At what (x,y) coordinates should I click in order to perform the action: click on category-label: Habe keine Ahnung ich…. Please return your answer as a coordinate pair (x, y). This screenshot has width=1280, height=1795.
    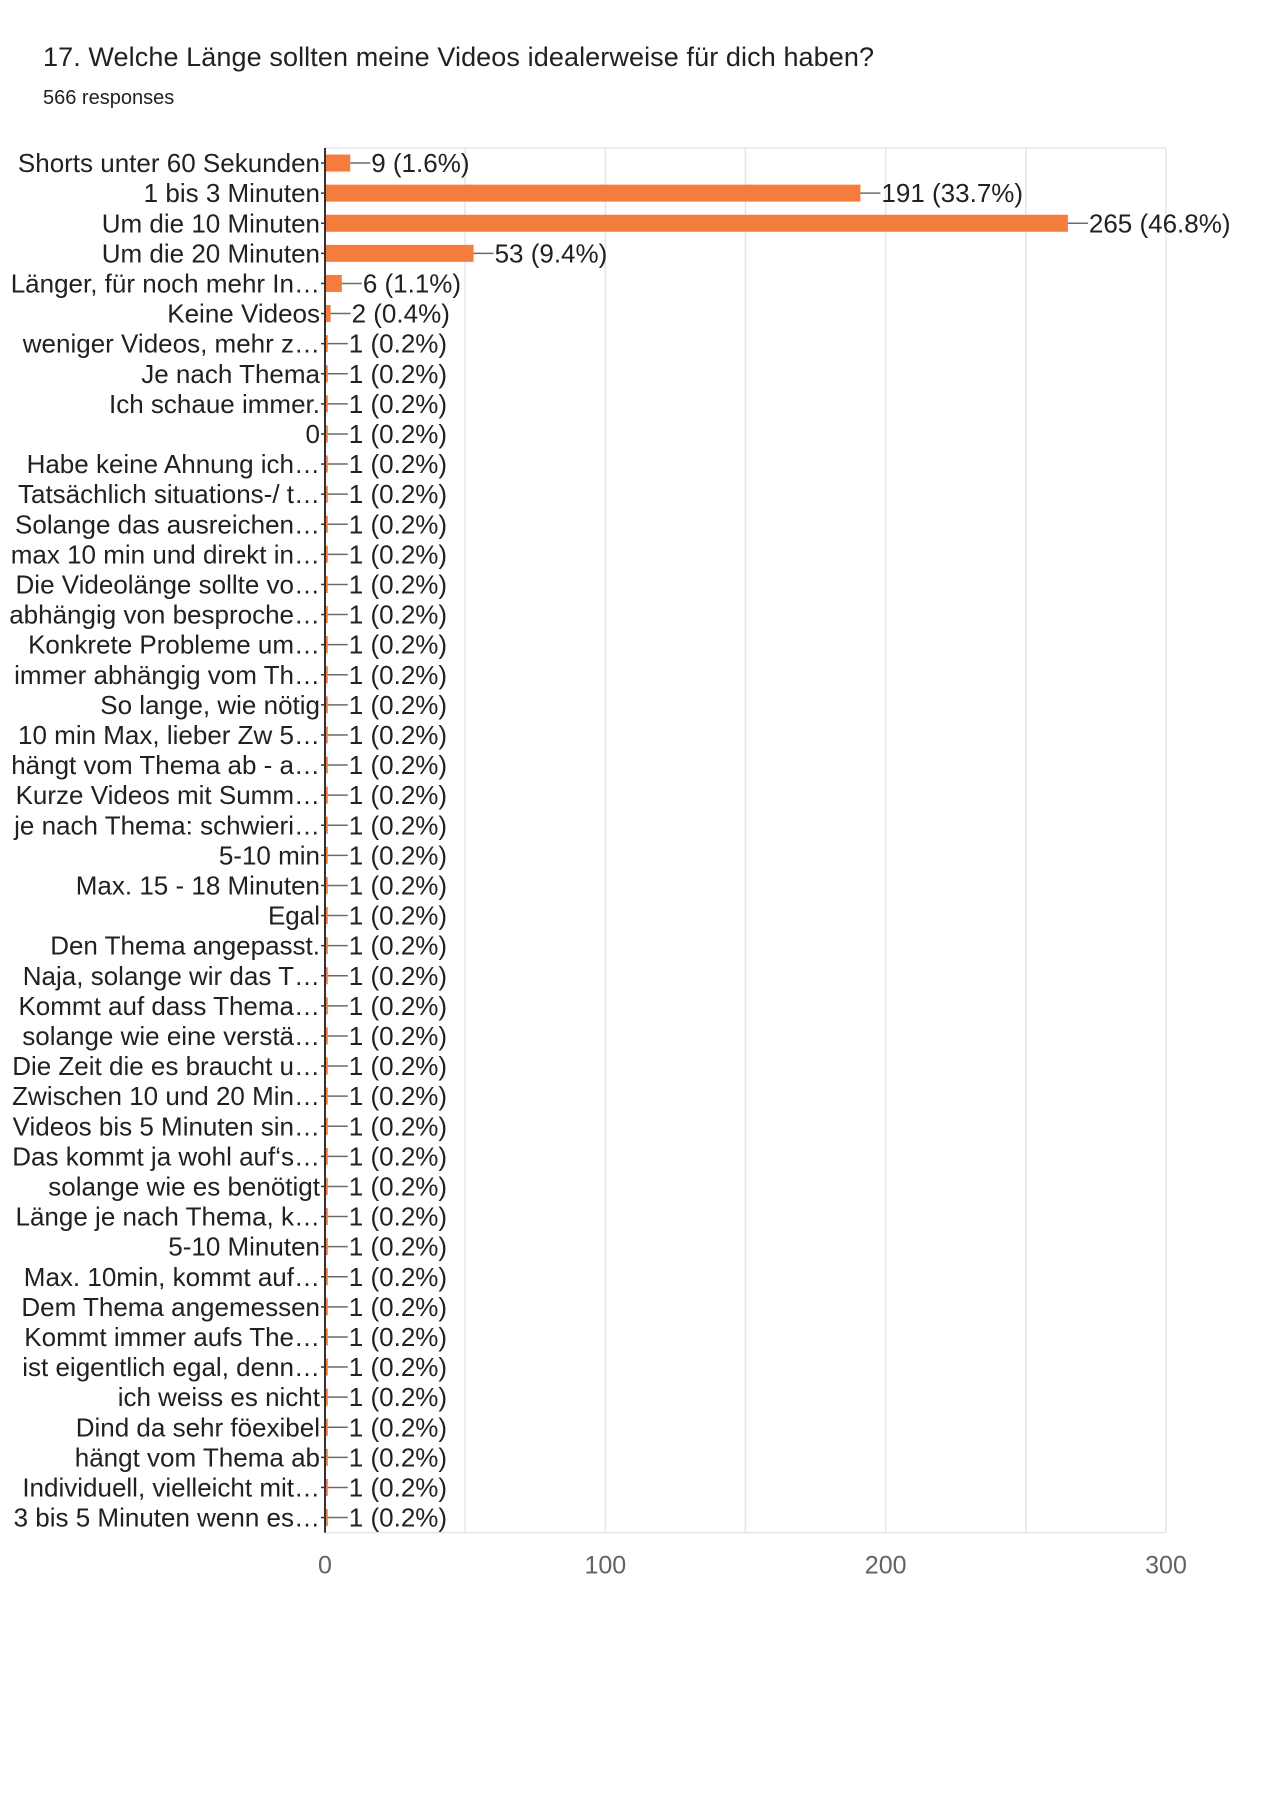
    Looking at the image, I should click on (173, 464).